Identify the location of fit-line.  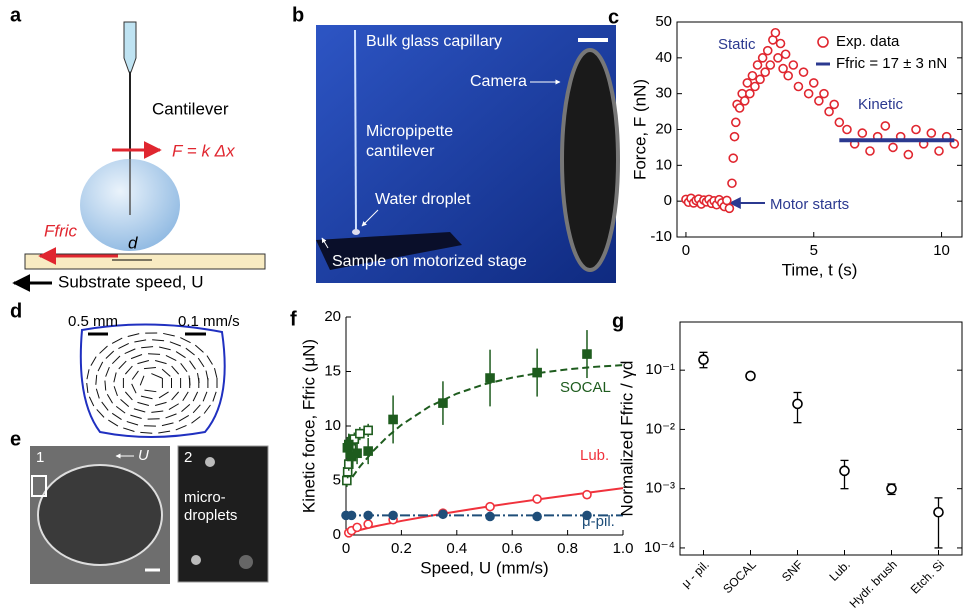
(484, 425).